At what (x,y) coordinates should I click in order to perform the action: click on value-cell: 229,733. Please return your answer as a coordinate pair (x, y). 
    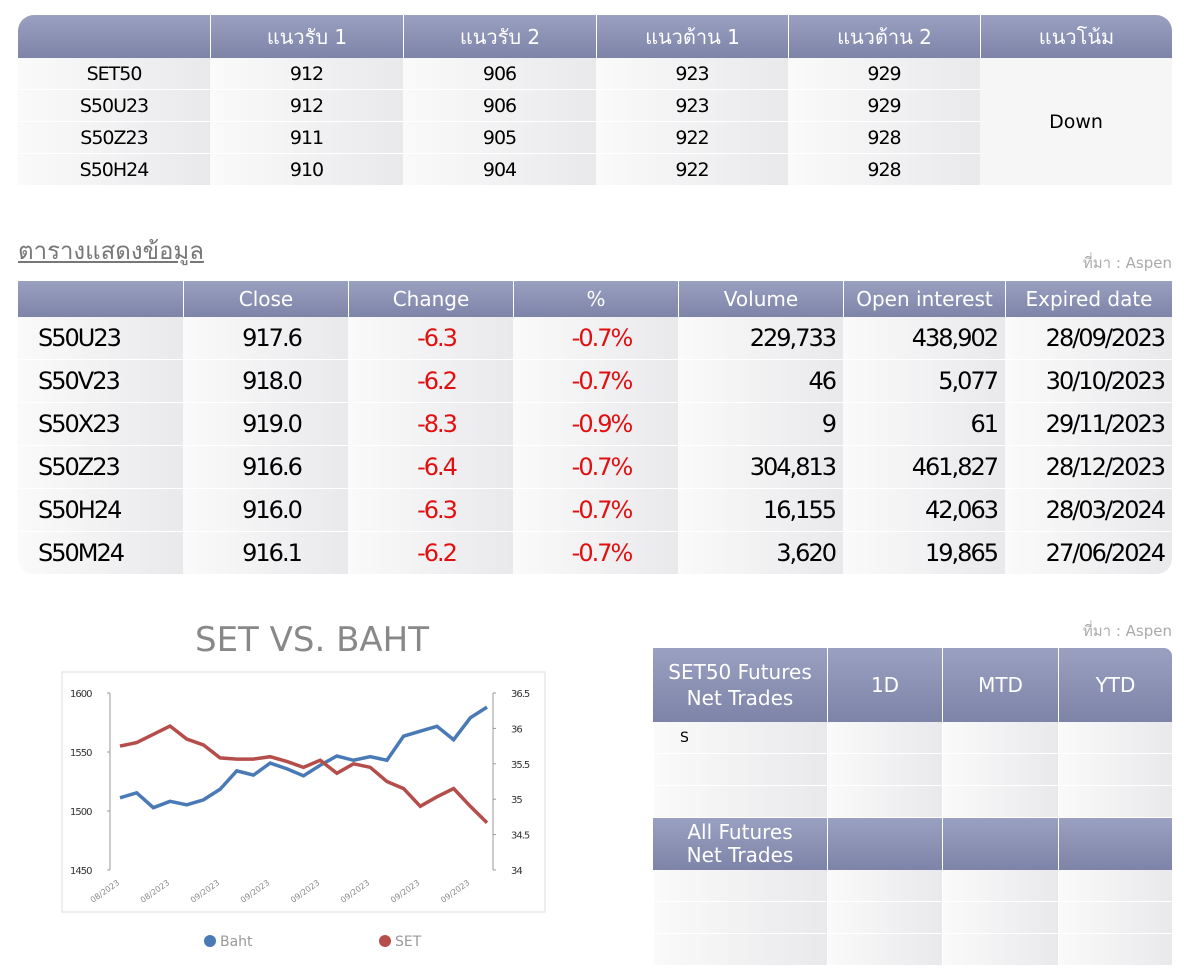
    Looking at the image, I should click on (760, 338).